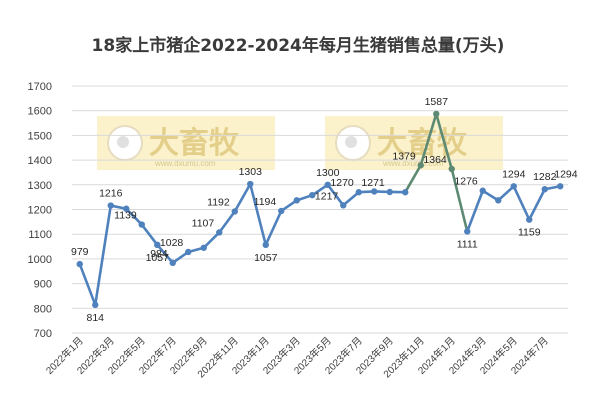  Describe the element at coordinates (43, 285) in the screenshot. I see `y-tick-label: 900` at that location.